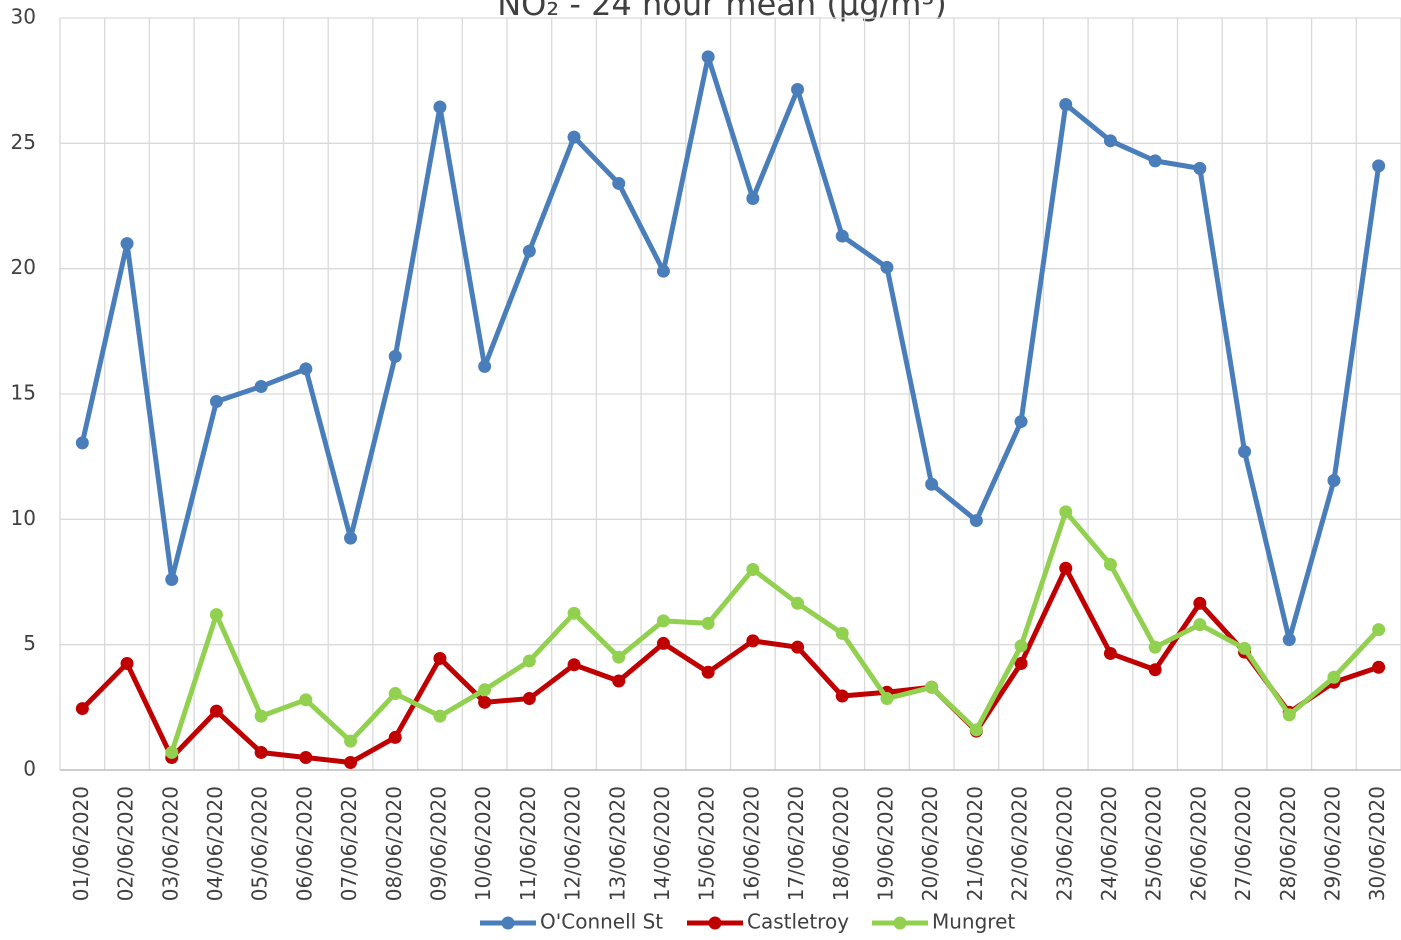 This screenshot has height=940, width=1401. I want to click on x-tick-label: 11/06/2020, so click(528, 843).